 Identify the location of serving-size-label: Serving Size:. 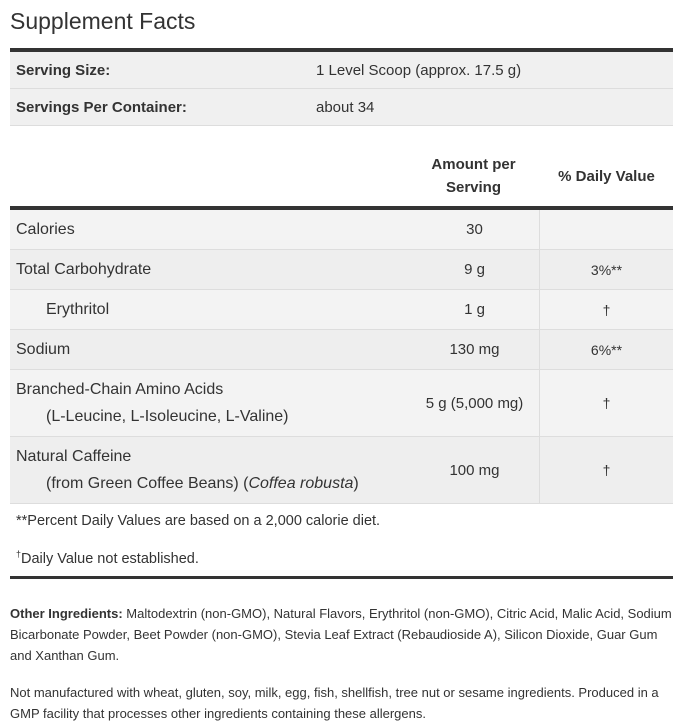
(160, 69).